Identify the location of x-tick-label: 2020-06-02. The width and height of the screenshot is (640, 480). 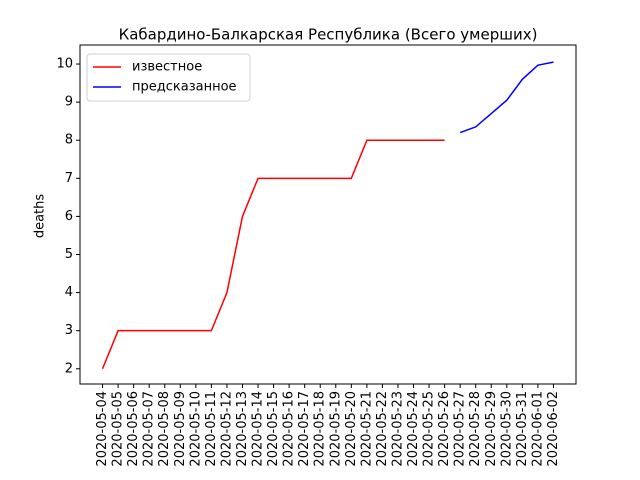
(553, 429).